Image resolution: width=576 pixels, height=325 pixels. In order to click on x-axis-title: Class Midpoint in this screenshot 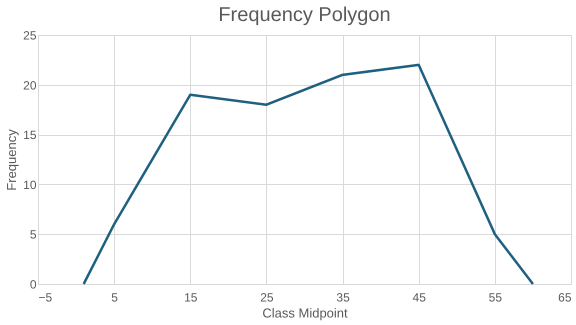, I will do `click(305, 313)`.